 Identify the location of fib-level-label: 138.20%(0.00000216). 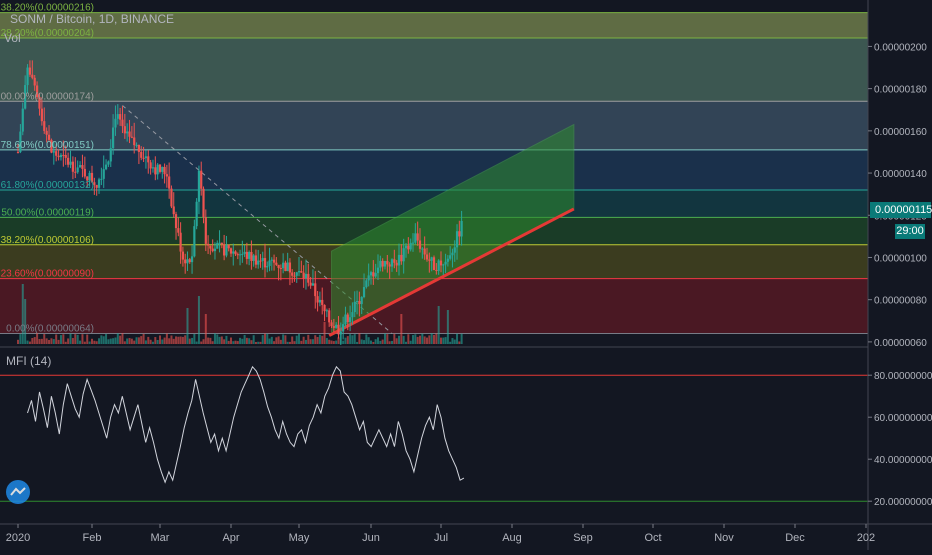
(47, 8).